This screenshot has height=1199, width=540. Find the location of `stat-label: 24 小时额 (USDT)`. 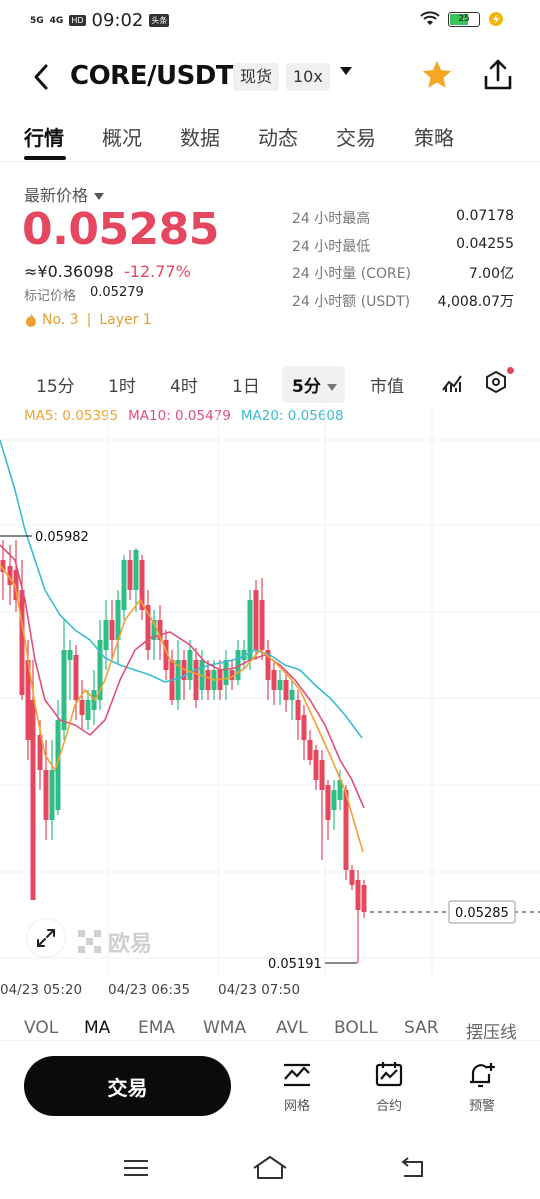

stat-label: 24 小时额 (USDT) is located at coordinates (351, 301).